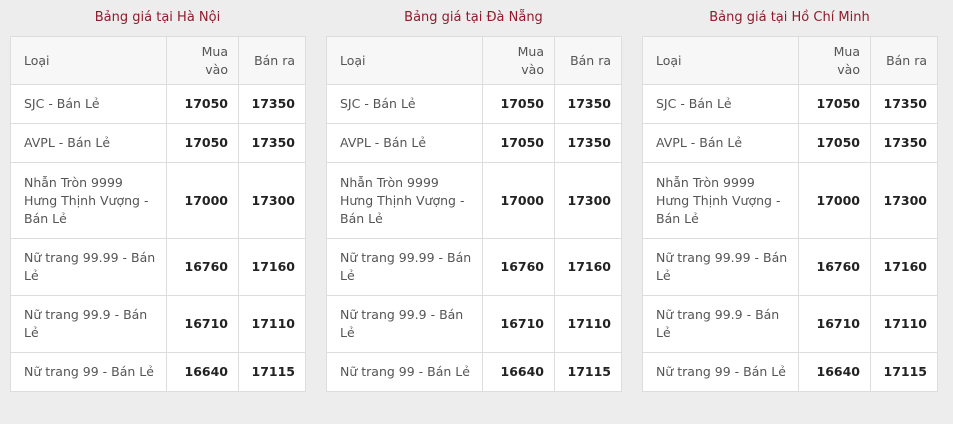 This screenshot has width=953, height=424. What do you see at coordinates (789, 17) in the screenshot?
I see `panel-title: Bảng giá tại Hồ Chí Minh` at bounding box center [789, 17].